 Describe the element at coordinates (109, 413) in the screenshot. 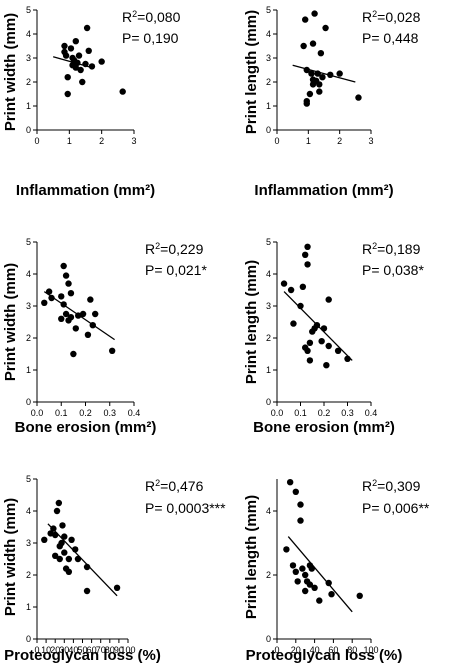

I see `x-tick-label: 0.3` at that location.